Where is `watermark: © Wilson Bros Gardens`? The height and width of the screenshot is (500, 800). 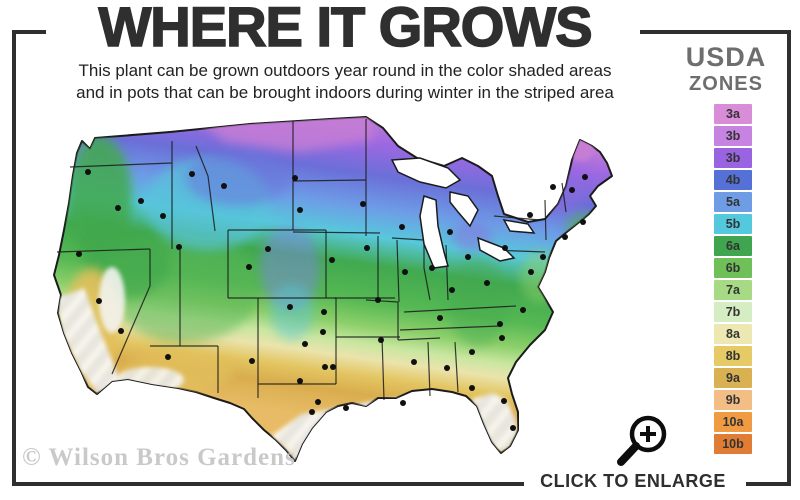 watermark: © Wilson Bros Gardens is located at coordinates (159, 457).